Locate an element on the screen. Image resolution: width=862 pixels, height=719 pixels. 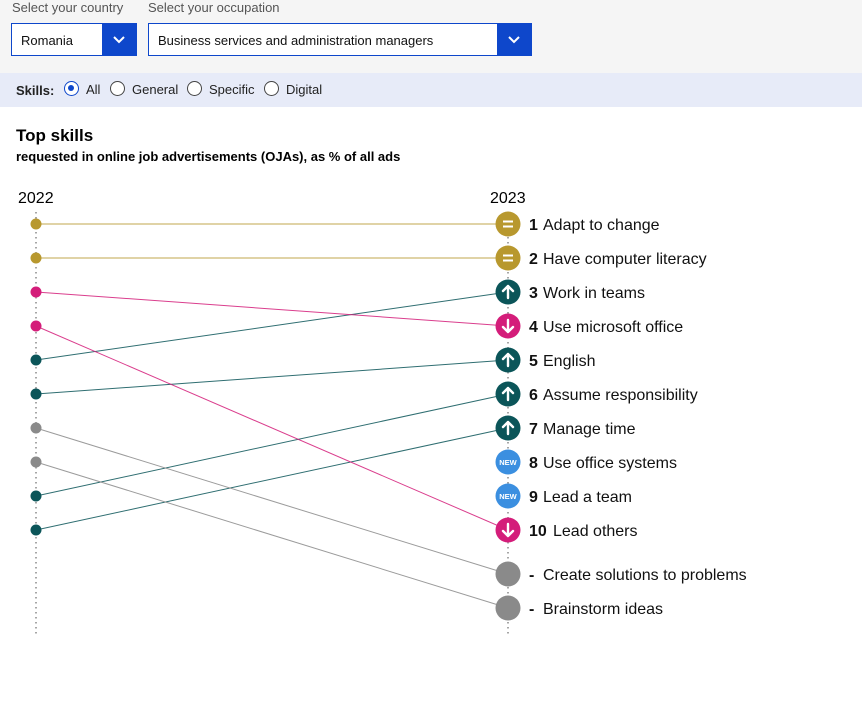
rank-label: 2 is located at coordinates (533, 259).